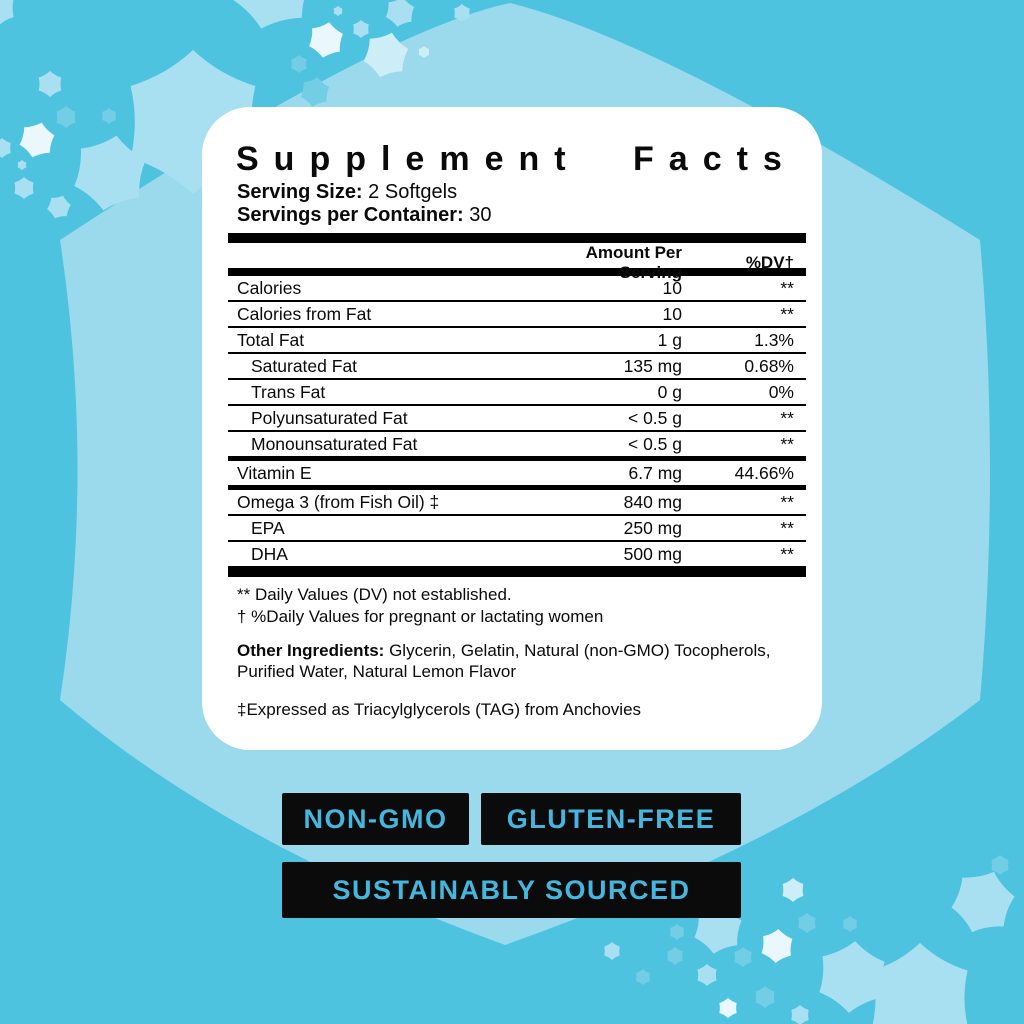 The width and height of the screenshot is (1024, 1024). What do you see at coordinates (517, 262) in the screenshot?
I see `table-header-row: Amount Per Serving %DV†` at bounding box center [517, 262].